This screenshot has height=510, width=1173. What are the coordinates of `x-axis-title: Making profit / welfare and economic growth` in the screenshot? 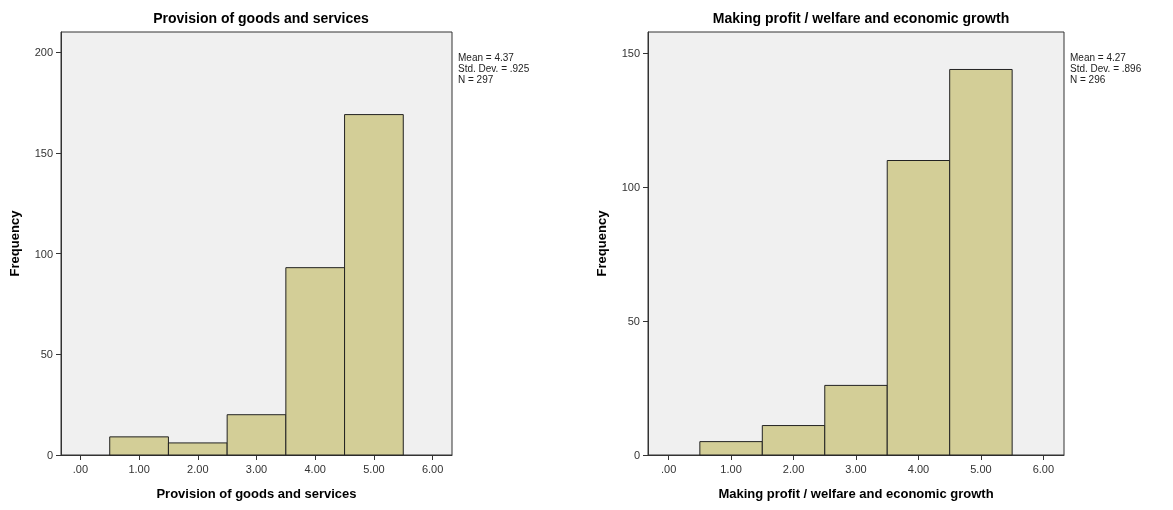 It's located at (856, 493).